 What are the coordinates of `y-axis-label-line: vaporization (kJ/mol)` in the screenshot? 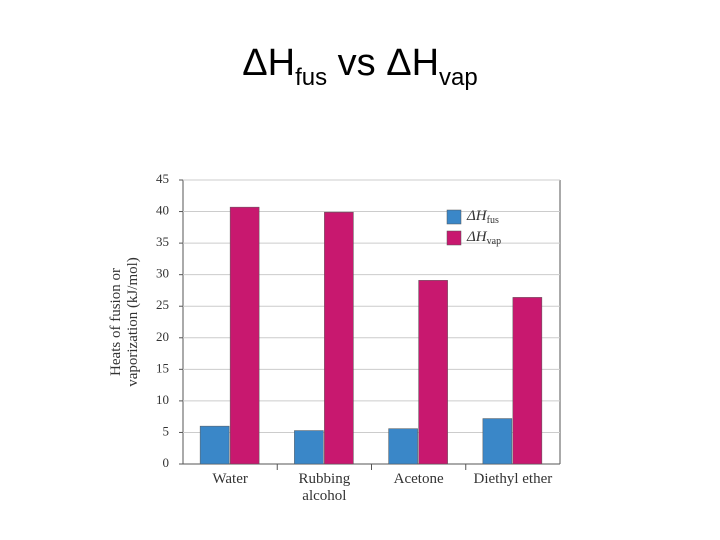 It's located at (133, 322).